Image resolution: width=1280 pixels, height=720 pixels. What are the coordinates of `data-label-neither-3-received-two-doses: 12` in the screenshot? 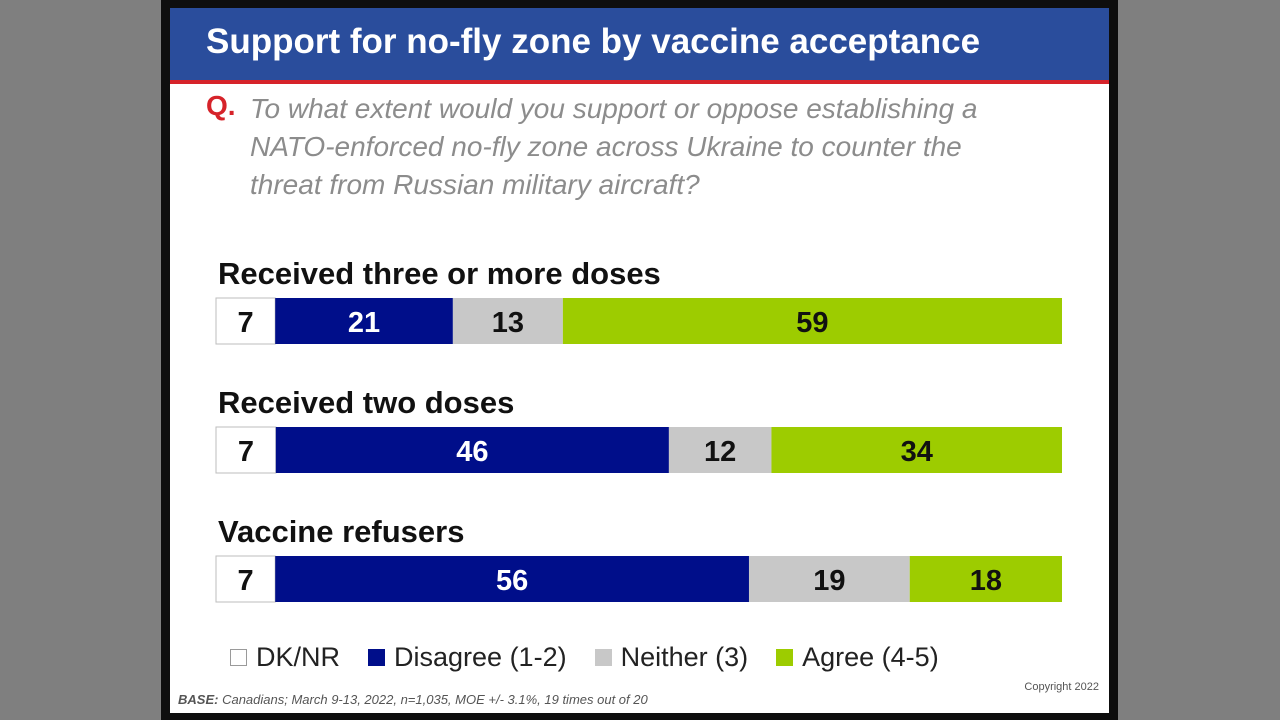 It's located at (720, 452).